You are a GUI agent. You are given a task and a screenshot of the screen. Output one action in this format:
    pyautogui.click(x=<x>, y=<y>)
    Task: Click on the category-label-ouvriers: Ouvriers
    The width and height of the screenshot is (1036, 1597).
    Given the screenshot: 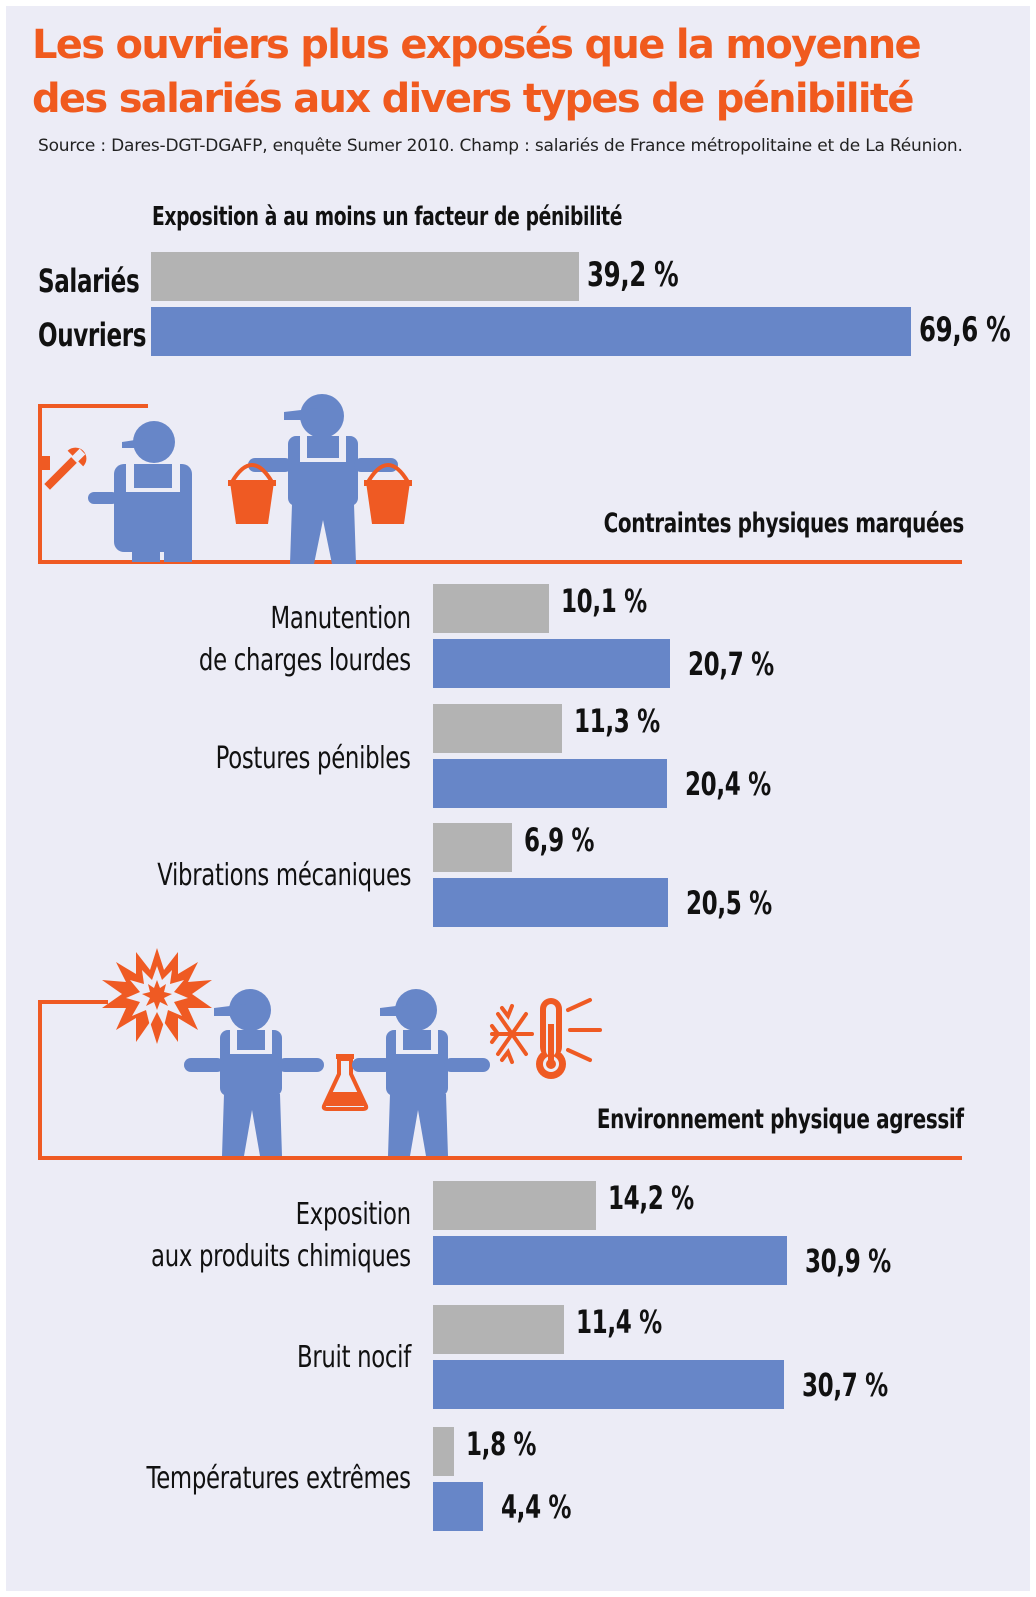 What is the action you would take?
    pyautogui.click(x=92, y=335)
    